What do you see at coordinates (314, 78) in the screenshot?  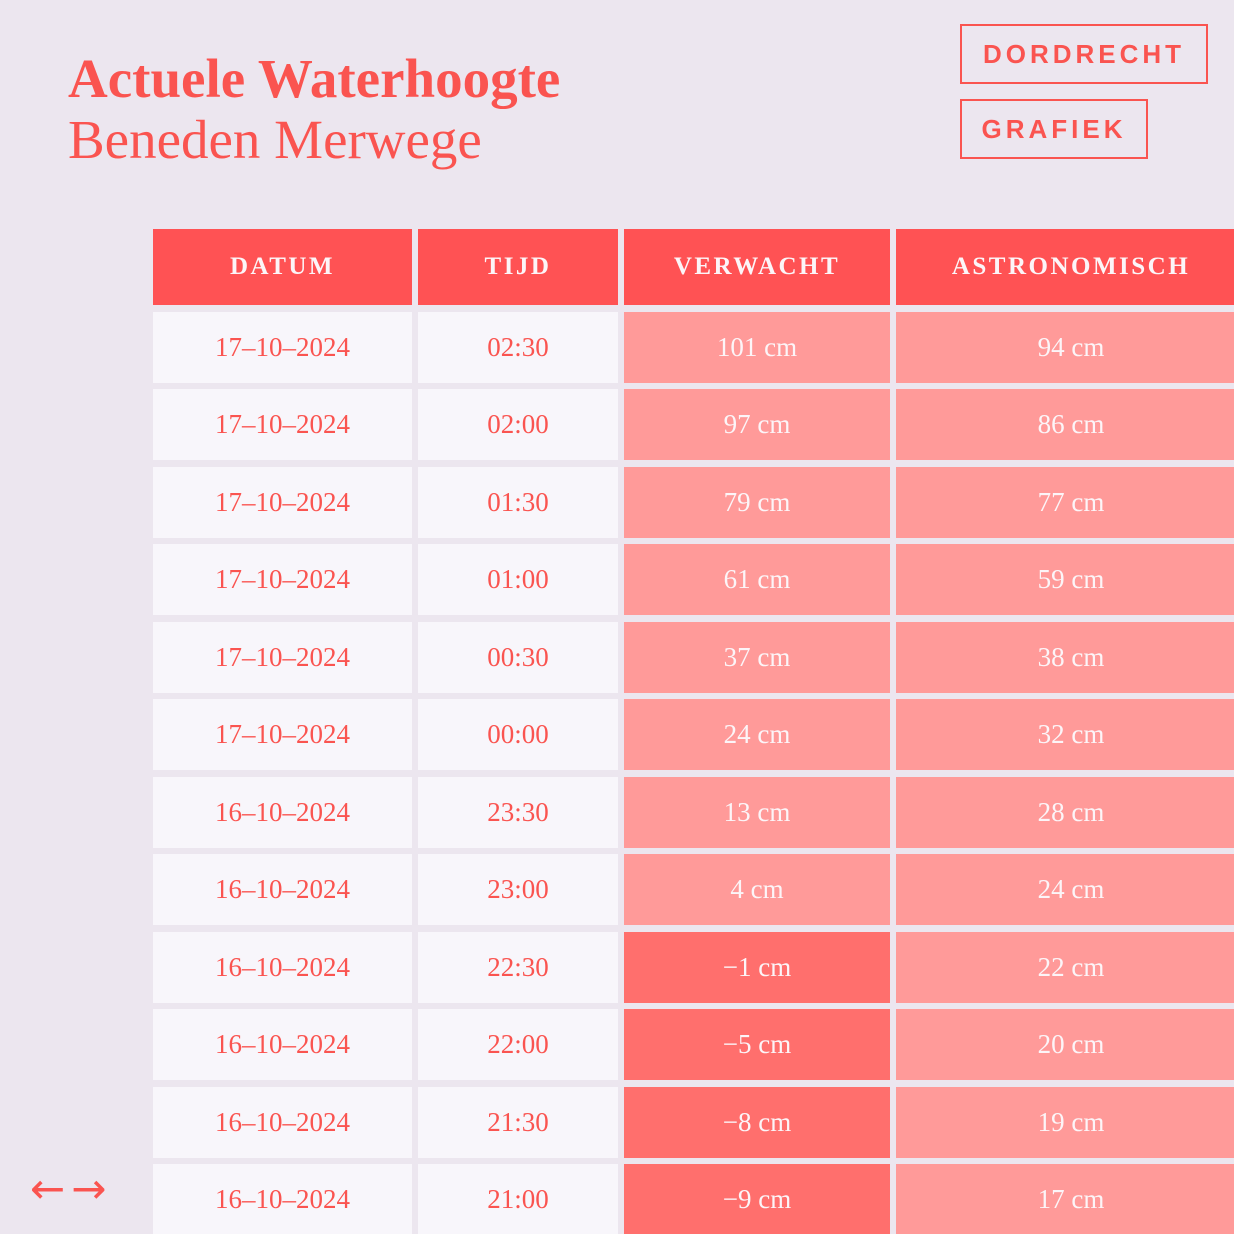 I see `page-title-line1: Actuele Waterhoogte` at bounding box center [314, 78].